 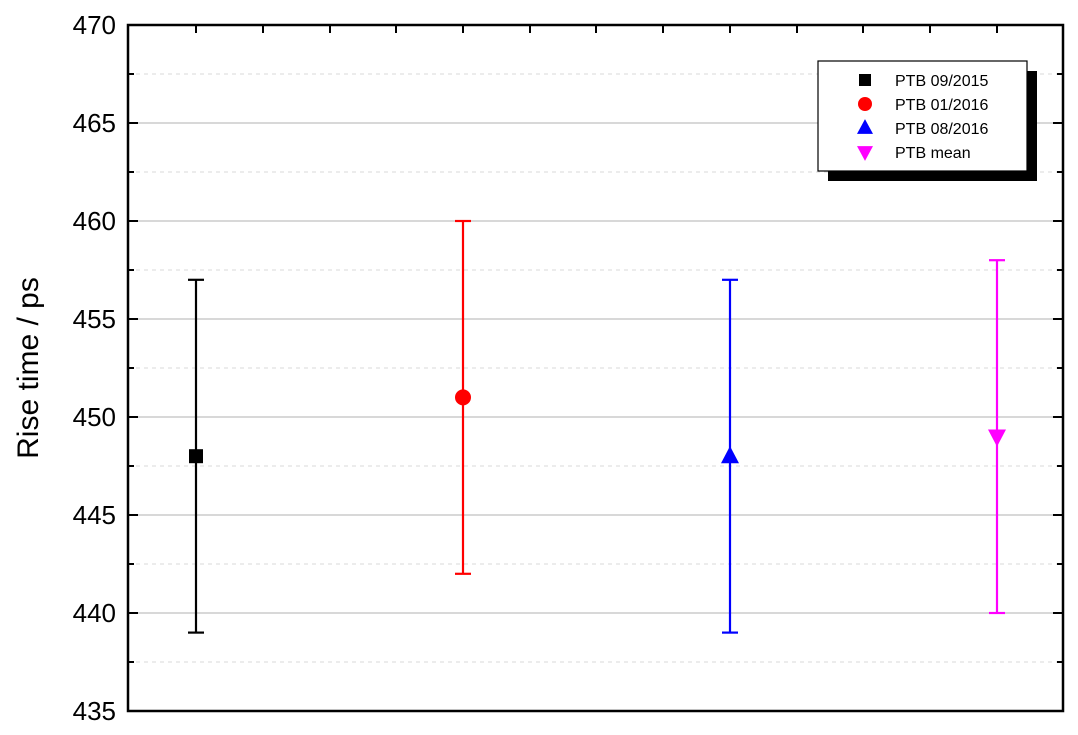 What do you see at coordinates (94, 417) in the screenshot?
I see `y-tick-label: 450` at bounding box center [94, 417].